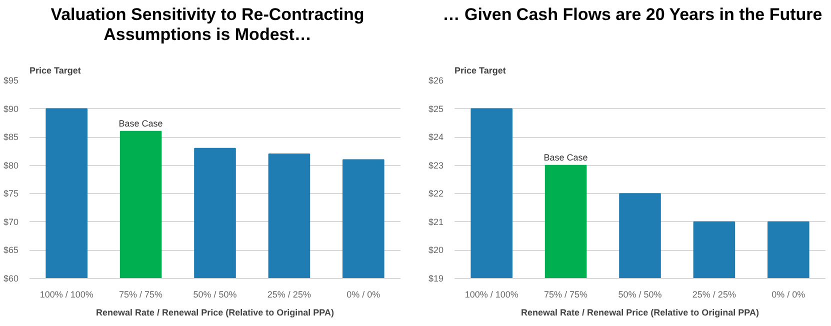  Describe the element at coordinates (11, 137) in the screenshot. I see `y-tick-label: $85` at that location.